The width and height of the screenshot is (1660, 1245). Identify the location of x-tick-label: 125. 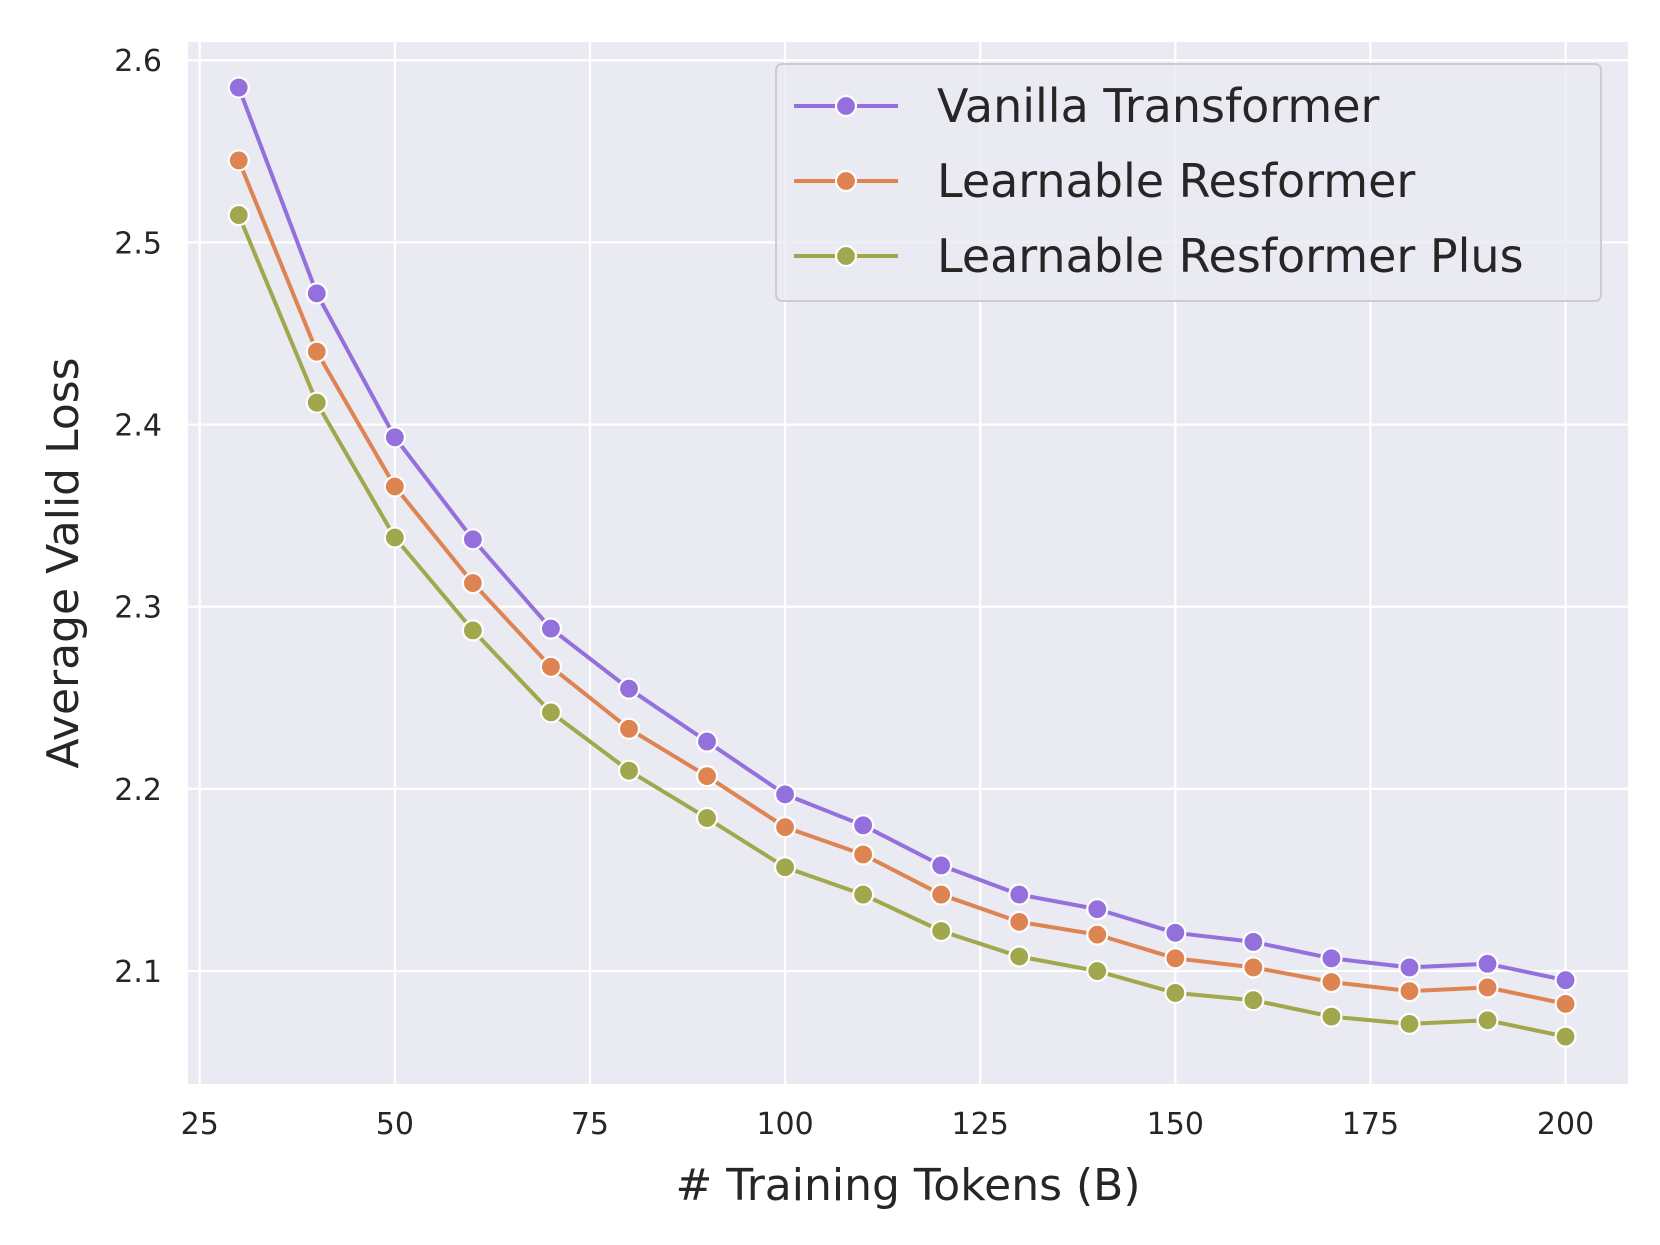
(980, 1124).